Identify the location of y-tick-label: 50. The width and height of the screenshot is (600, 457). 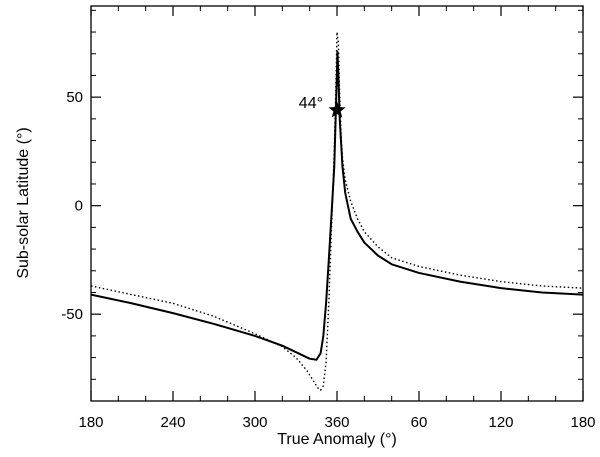
(74, 97).